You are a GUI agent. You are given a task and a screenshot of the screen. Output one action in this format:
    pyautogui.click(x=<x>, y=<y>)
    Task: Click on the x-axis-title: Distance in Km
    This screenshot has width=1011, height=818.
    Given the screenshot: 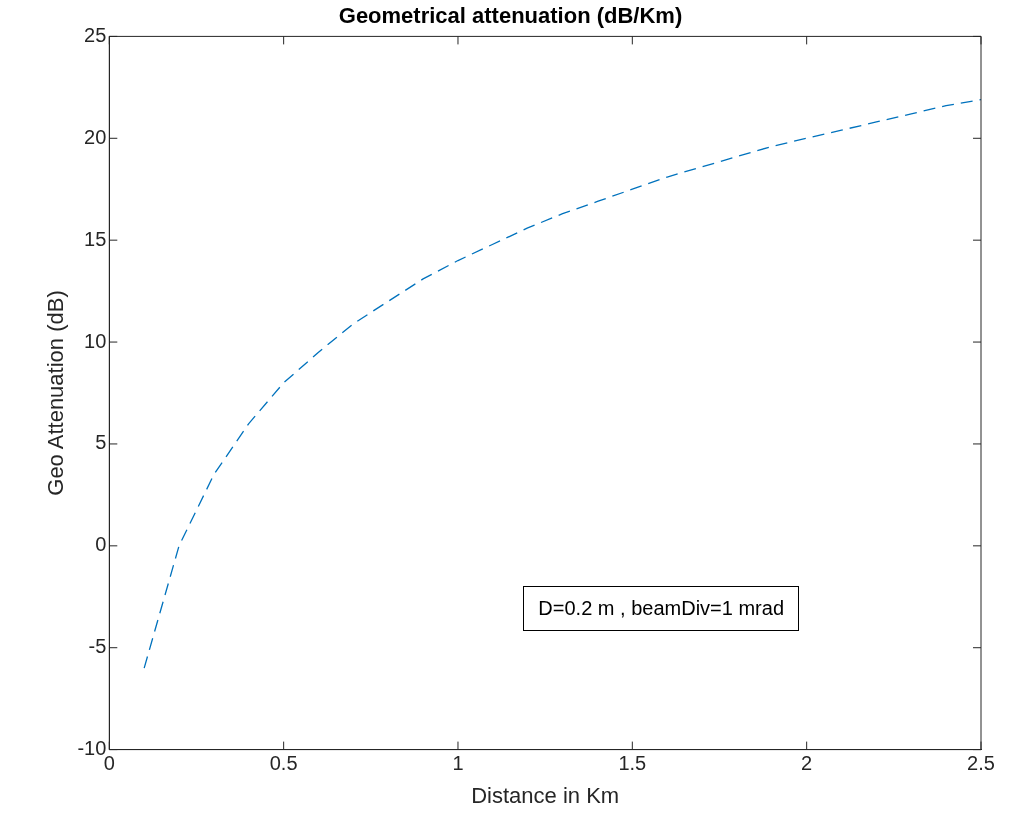 What is the action you would take?
    pyautogui.click(x=545, y=795)
    